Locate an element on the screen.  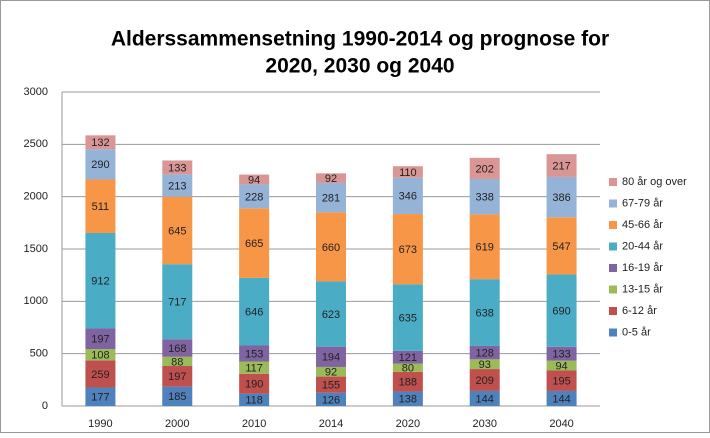
data-label: 144 is located at coordinates (561, 399).